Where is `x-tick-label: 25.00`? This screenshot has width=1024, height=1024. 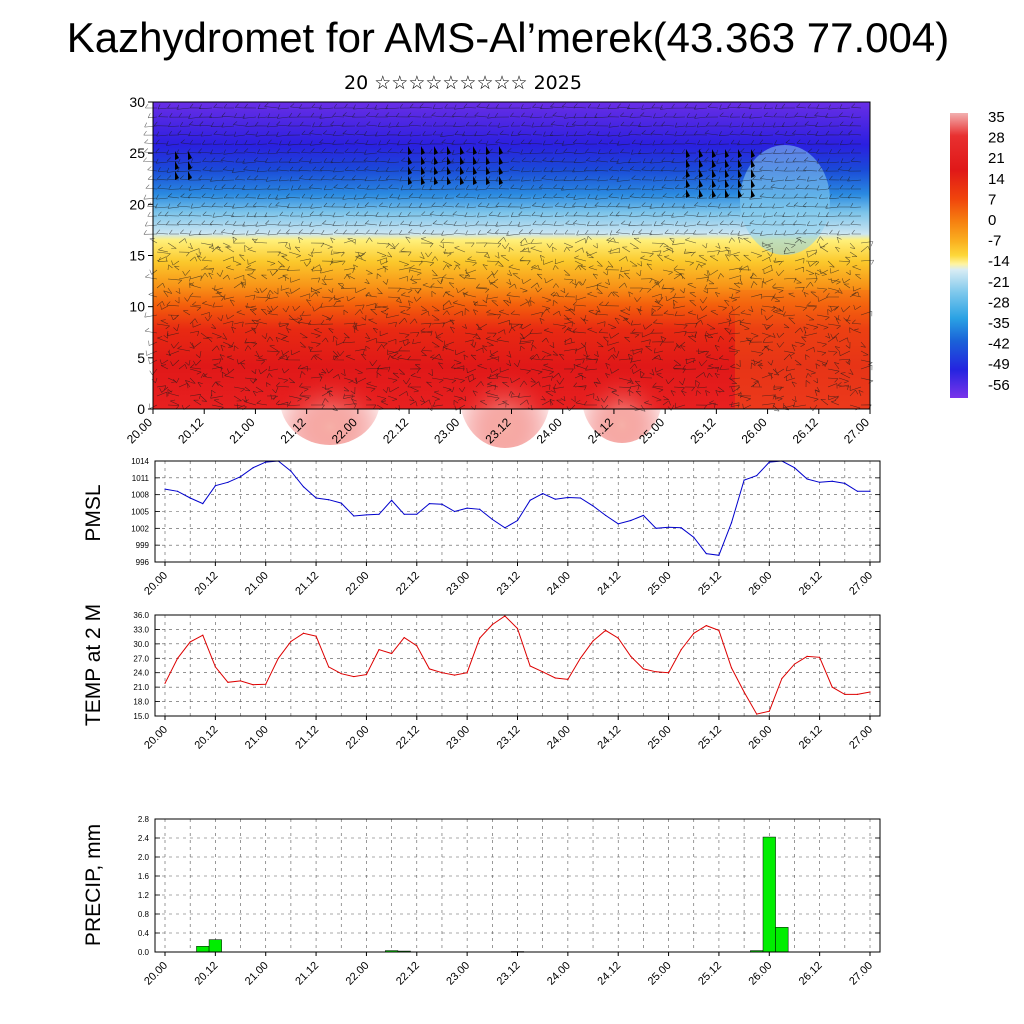 x-tick-label: 25.00 is located at coordinates (660, 974).